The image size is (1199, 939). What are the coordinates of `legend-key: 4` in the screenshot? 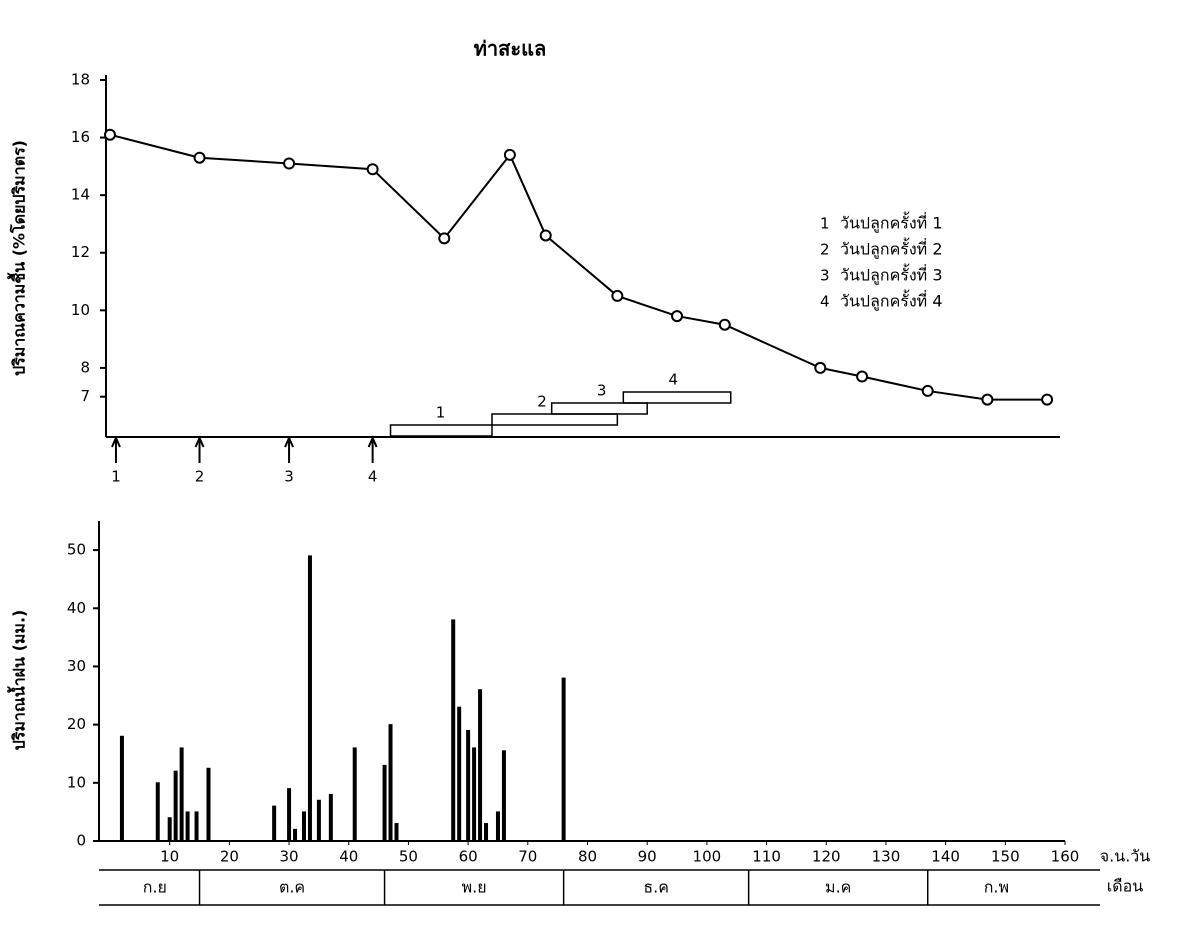 It's located at (825, 302).